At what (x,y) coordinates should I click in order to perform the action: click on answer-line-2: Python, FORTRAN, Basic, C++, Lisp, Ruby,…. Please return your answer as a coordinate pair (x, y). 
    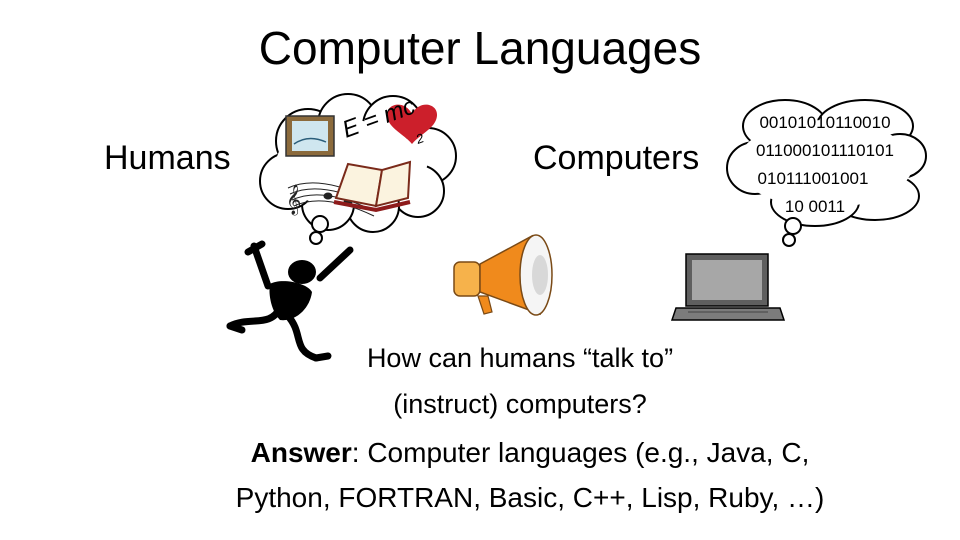
    Looking at the image, I should click on (530, 497).